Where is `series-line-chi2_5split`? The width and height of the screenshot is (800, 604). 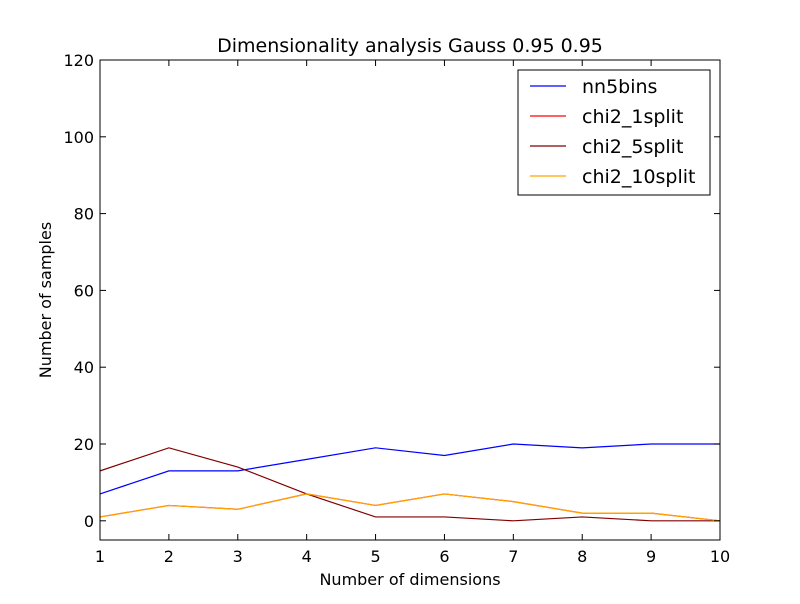
series-line-chi2_5split is located at coordinates (409, 484).